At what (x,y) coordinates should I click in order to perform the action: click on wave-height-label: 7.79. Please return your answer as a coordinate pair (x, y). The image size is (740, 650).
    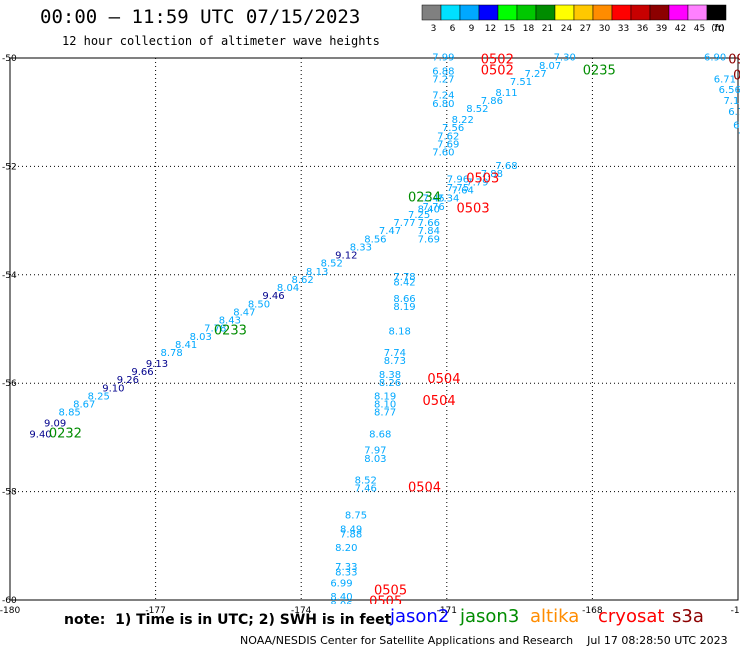
    Looking at the image, I should click on (477, 182).